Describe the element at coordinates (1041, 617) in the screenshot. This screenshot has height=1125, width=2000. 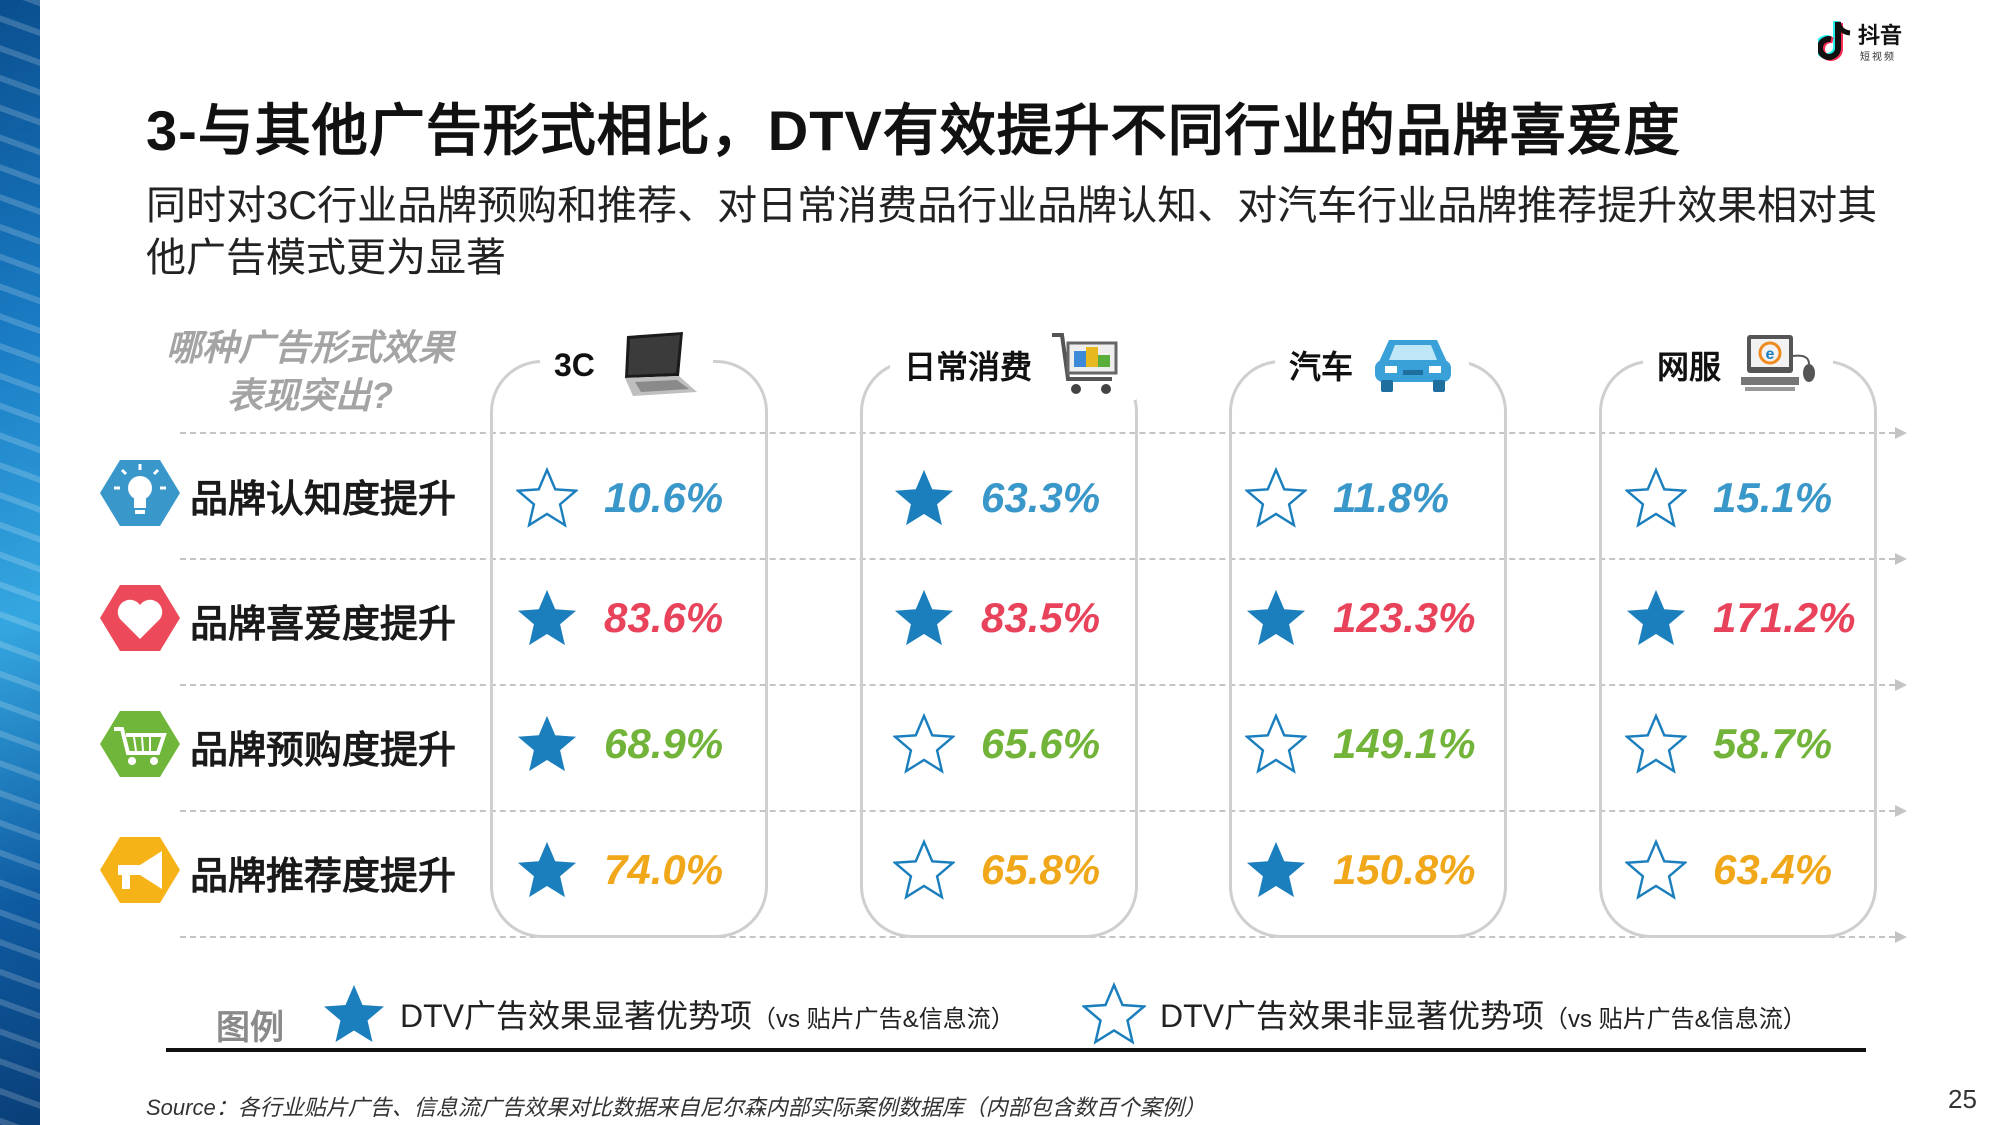
I see `cell-value: 83.5%` at that location.